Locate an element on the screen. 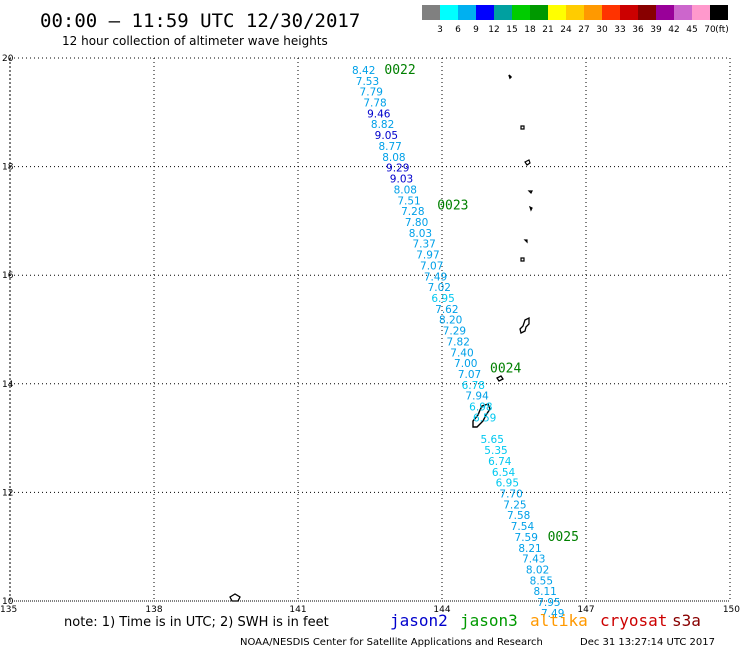 The image size is (740, 650). legend-s3a: s3a is located at coordinates (686, 620).